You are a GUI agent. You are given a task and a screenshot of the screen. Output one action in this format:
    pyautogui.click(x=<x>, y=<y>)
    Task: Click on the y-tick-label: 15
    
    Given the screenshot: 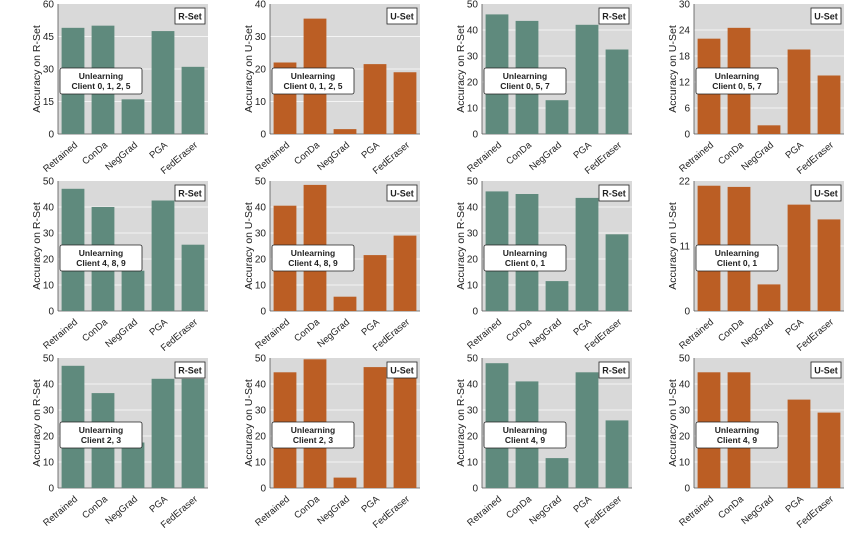 What is the action you would take?
    pyautogui.click(x=49, y=102)
    